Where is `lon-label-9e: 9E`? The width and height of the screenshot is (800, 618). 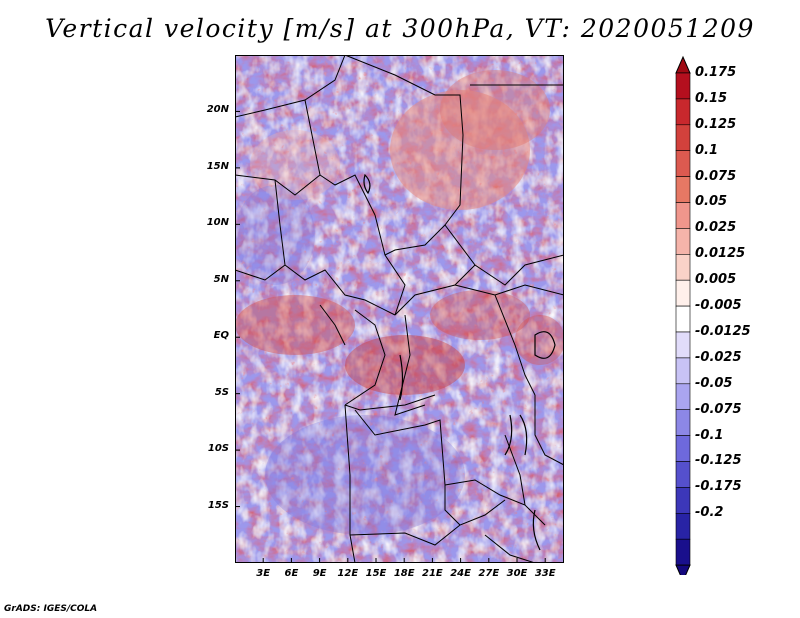
lon-label-9e: 9E is located at coordinates (319, 573).